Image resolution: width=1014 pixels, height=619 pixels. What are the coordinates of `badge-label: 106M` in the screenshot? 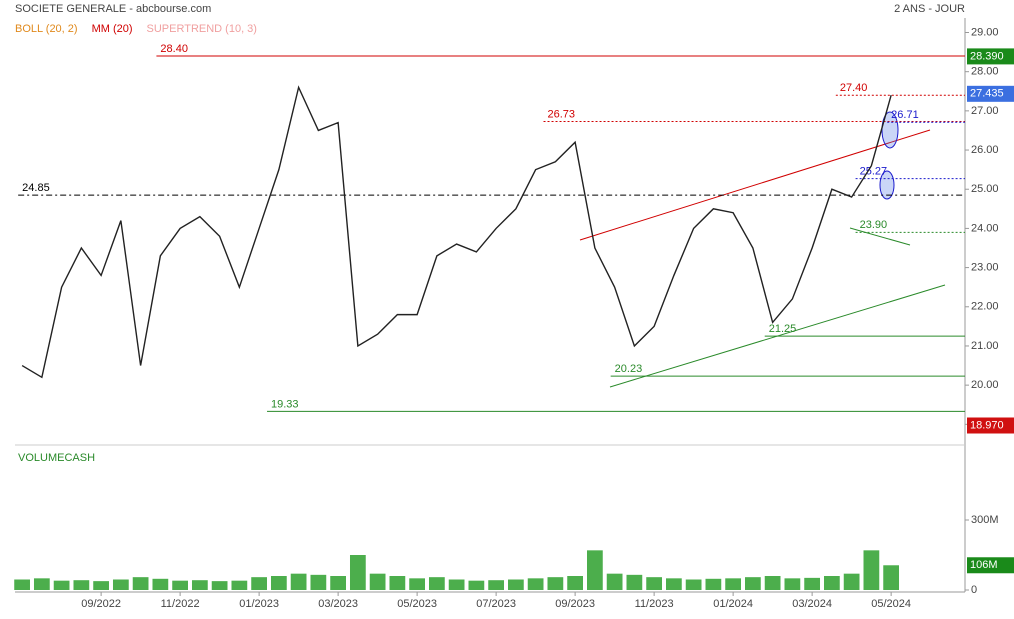 It's located at (984, 565).